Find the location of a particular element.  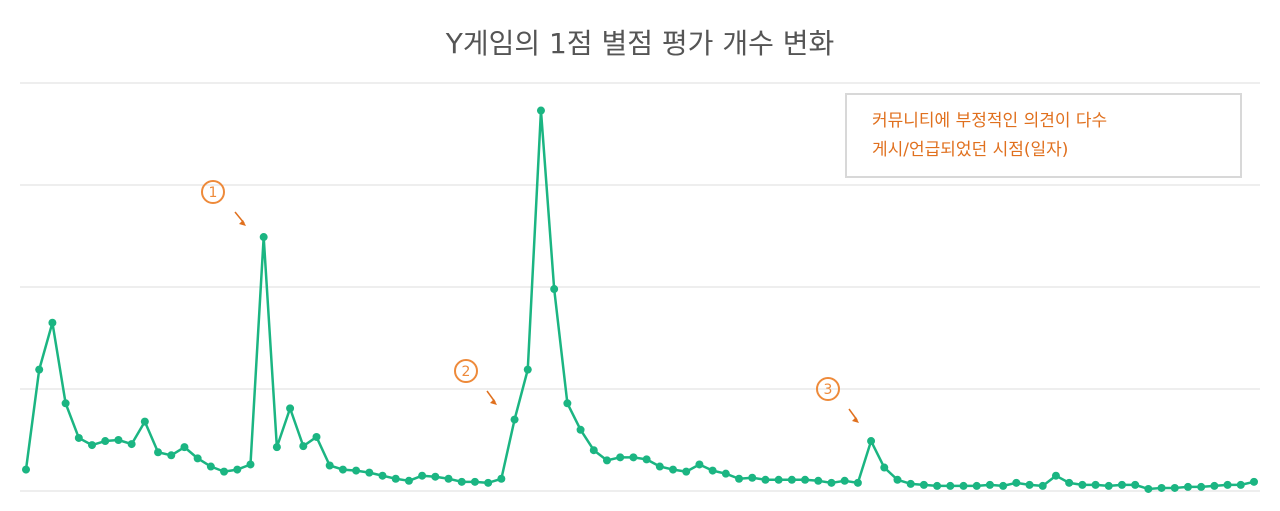

annotation: 3 is located at coordinates (837, 400).